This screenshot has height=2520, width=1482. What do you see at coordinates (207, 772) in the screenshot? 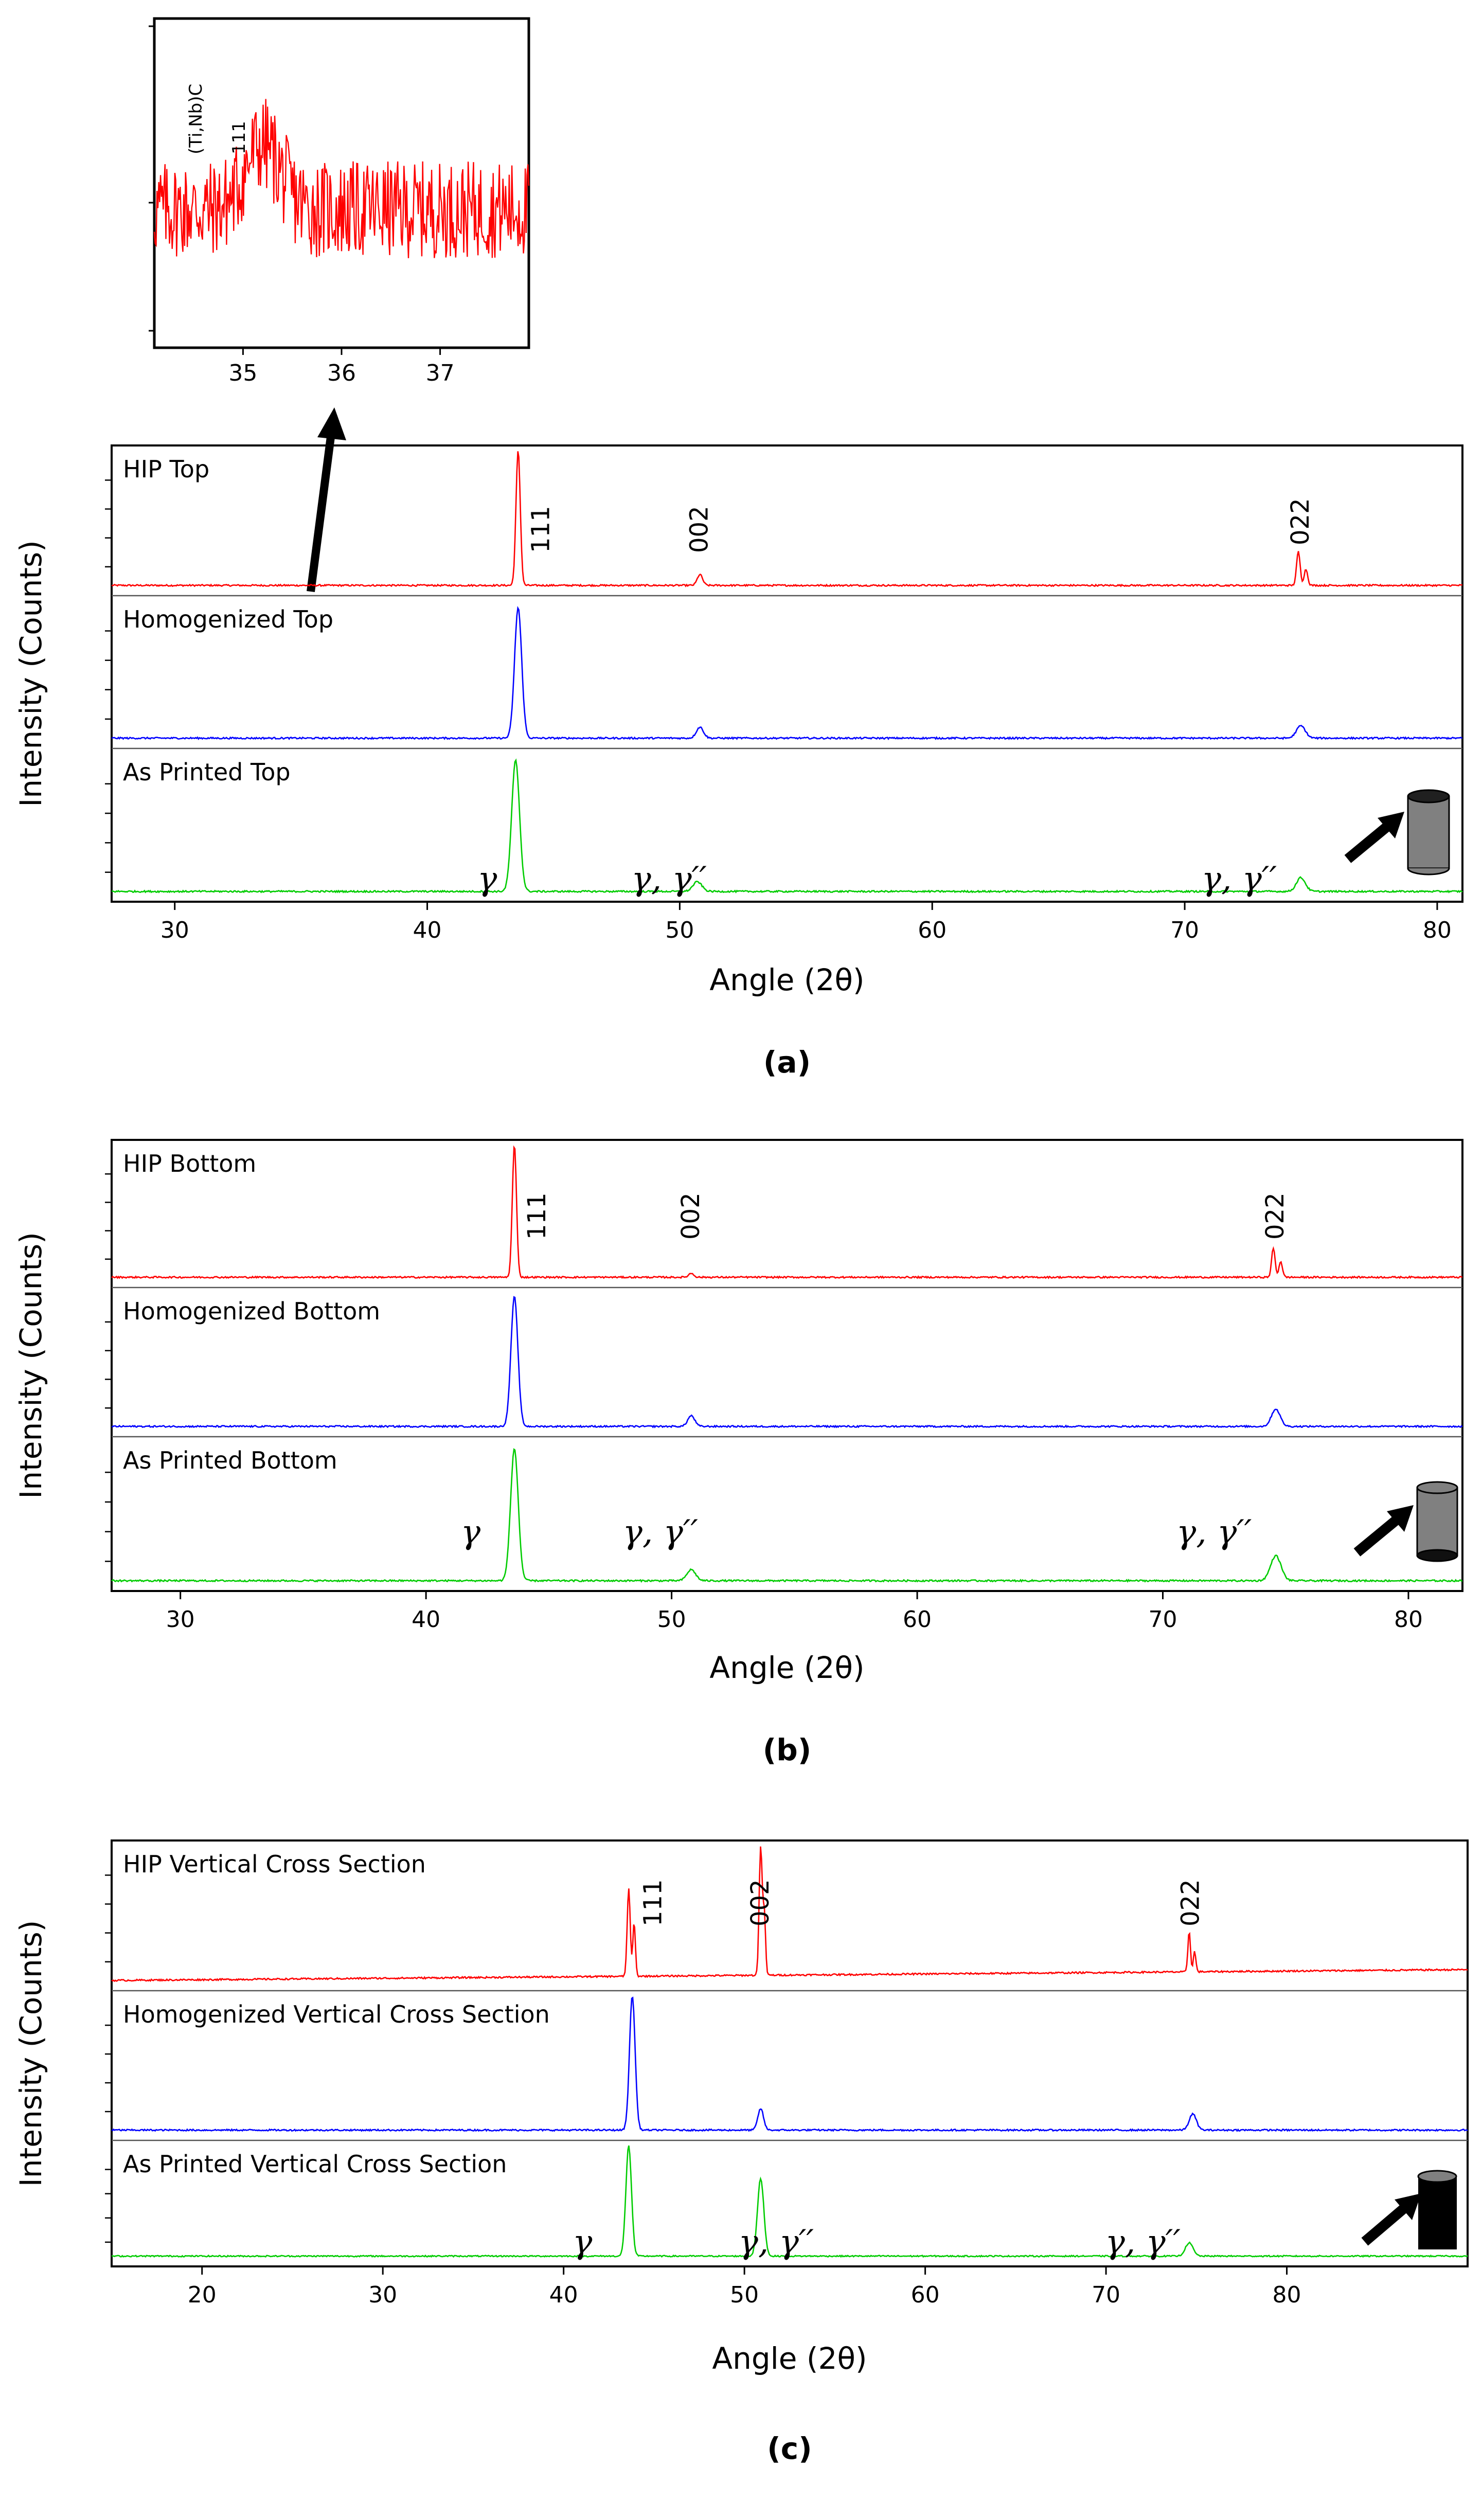
I see `series-label: As Printed Top` at bounding box center [207, 772].